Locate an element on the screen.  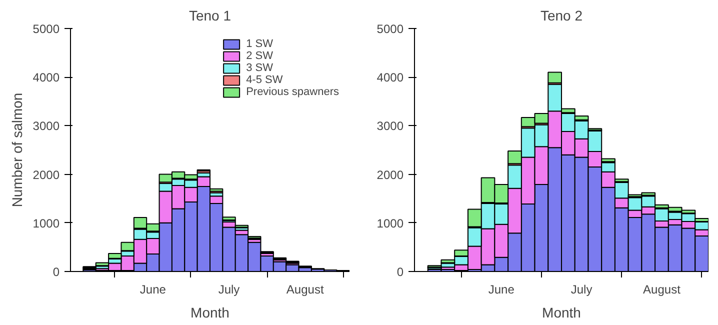
y-axis-title: Number of salmon is located at coordinates (16, 150).